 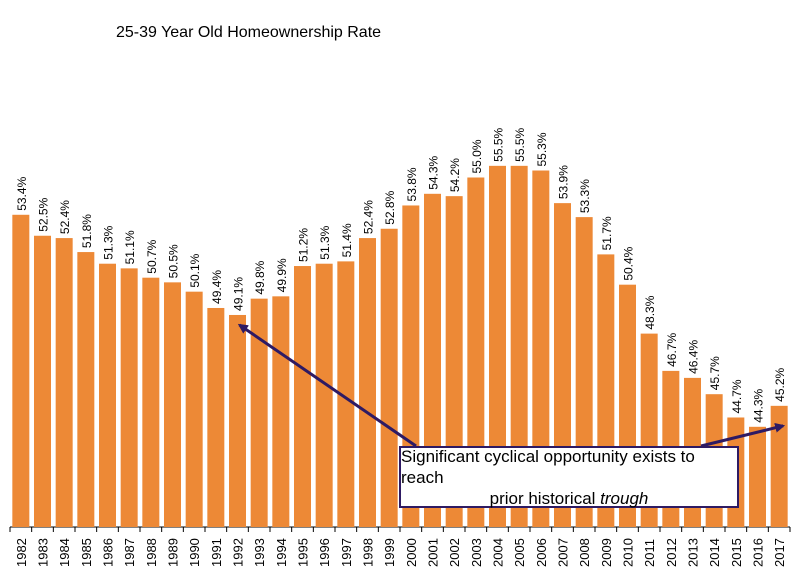 I want to click on x-tick-label: 1993, so click(x=259, y=552).